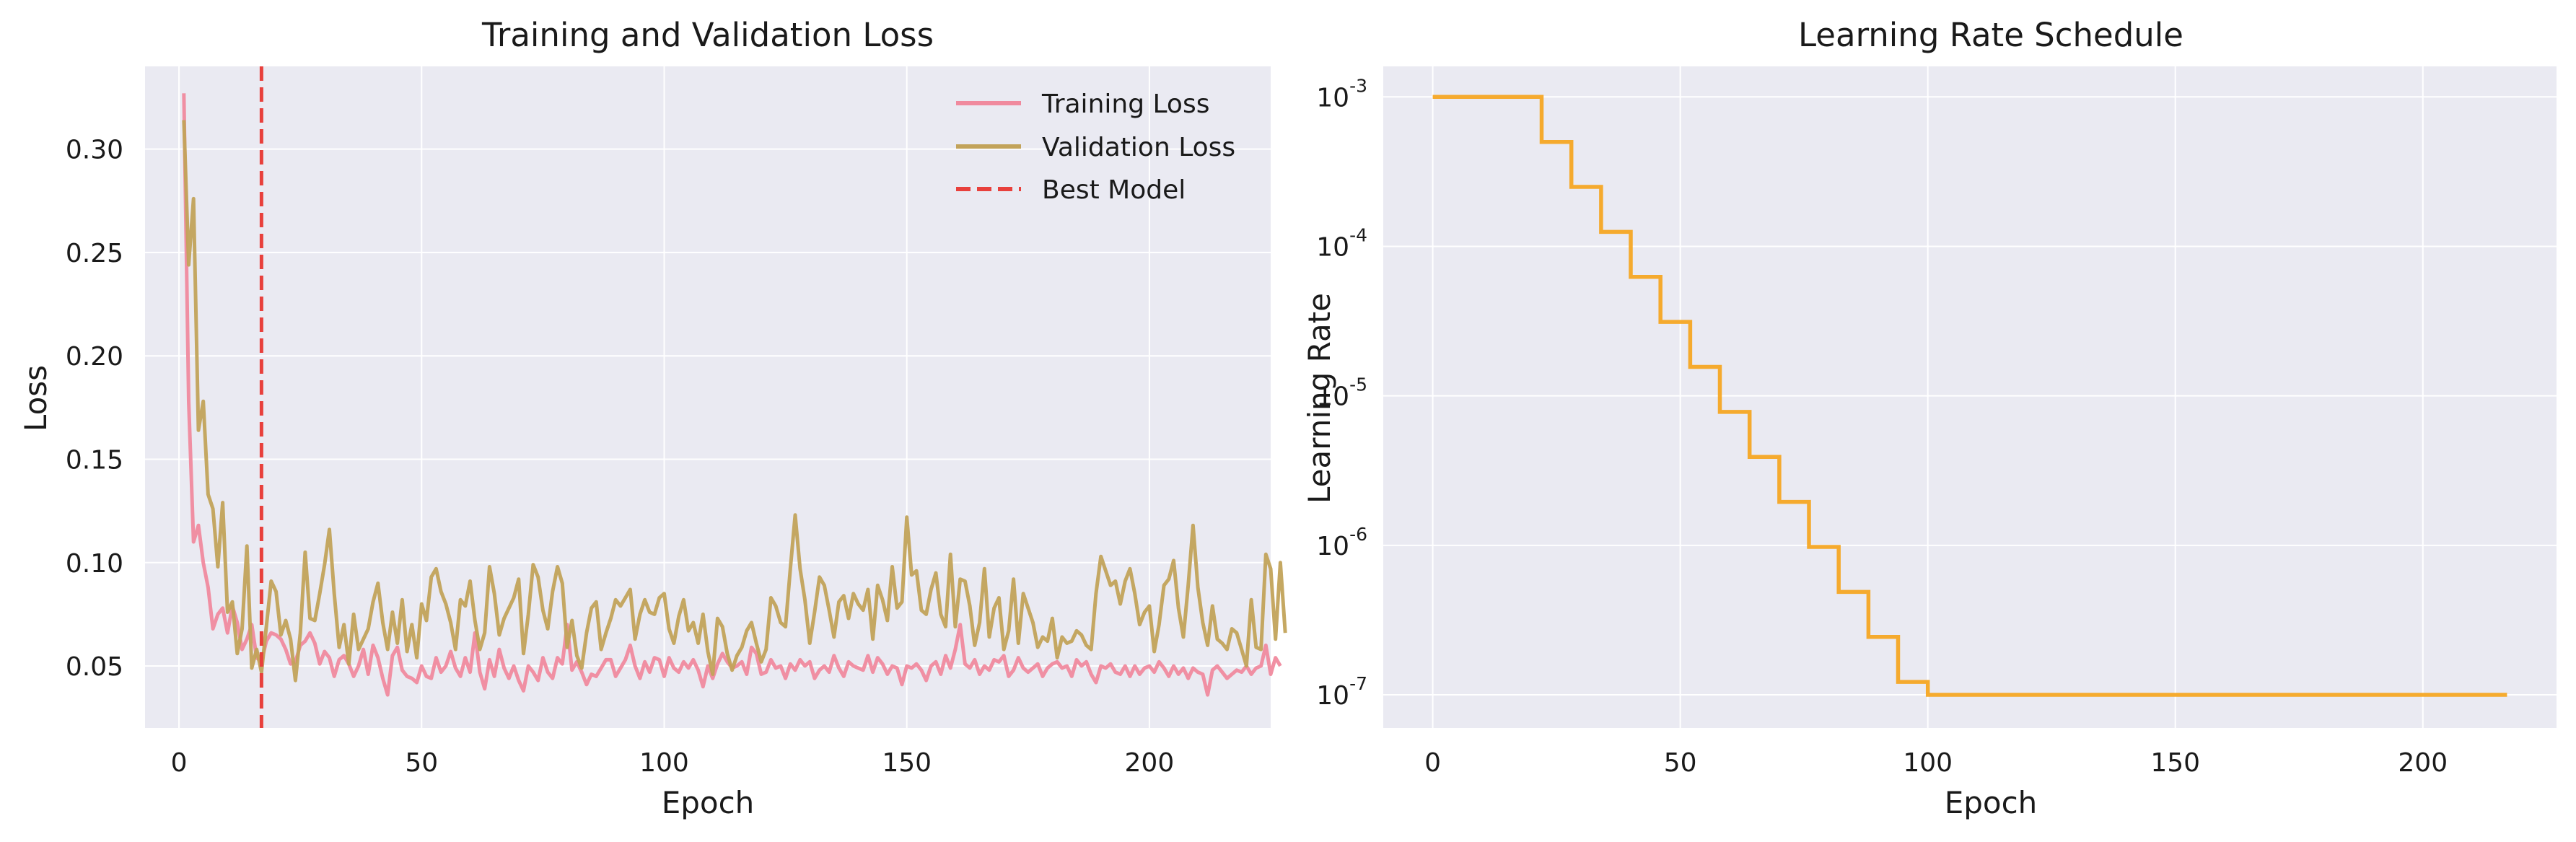  What do you see at coordinates (94, 150) in the screenshot?
I see `loss-y-tick-label: 0.30` at bounding box center [94, 150].